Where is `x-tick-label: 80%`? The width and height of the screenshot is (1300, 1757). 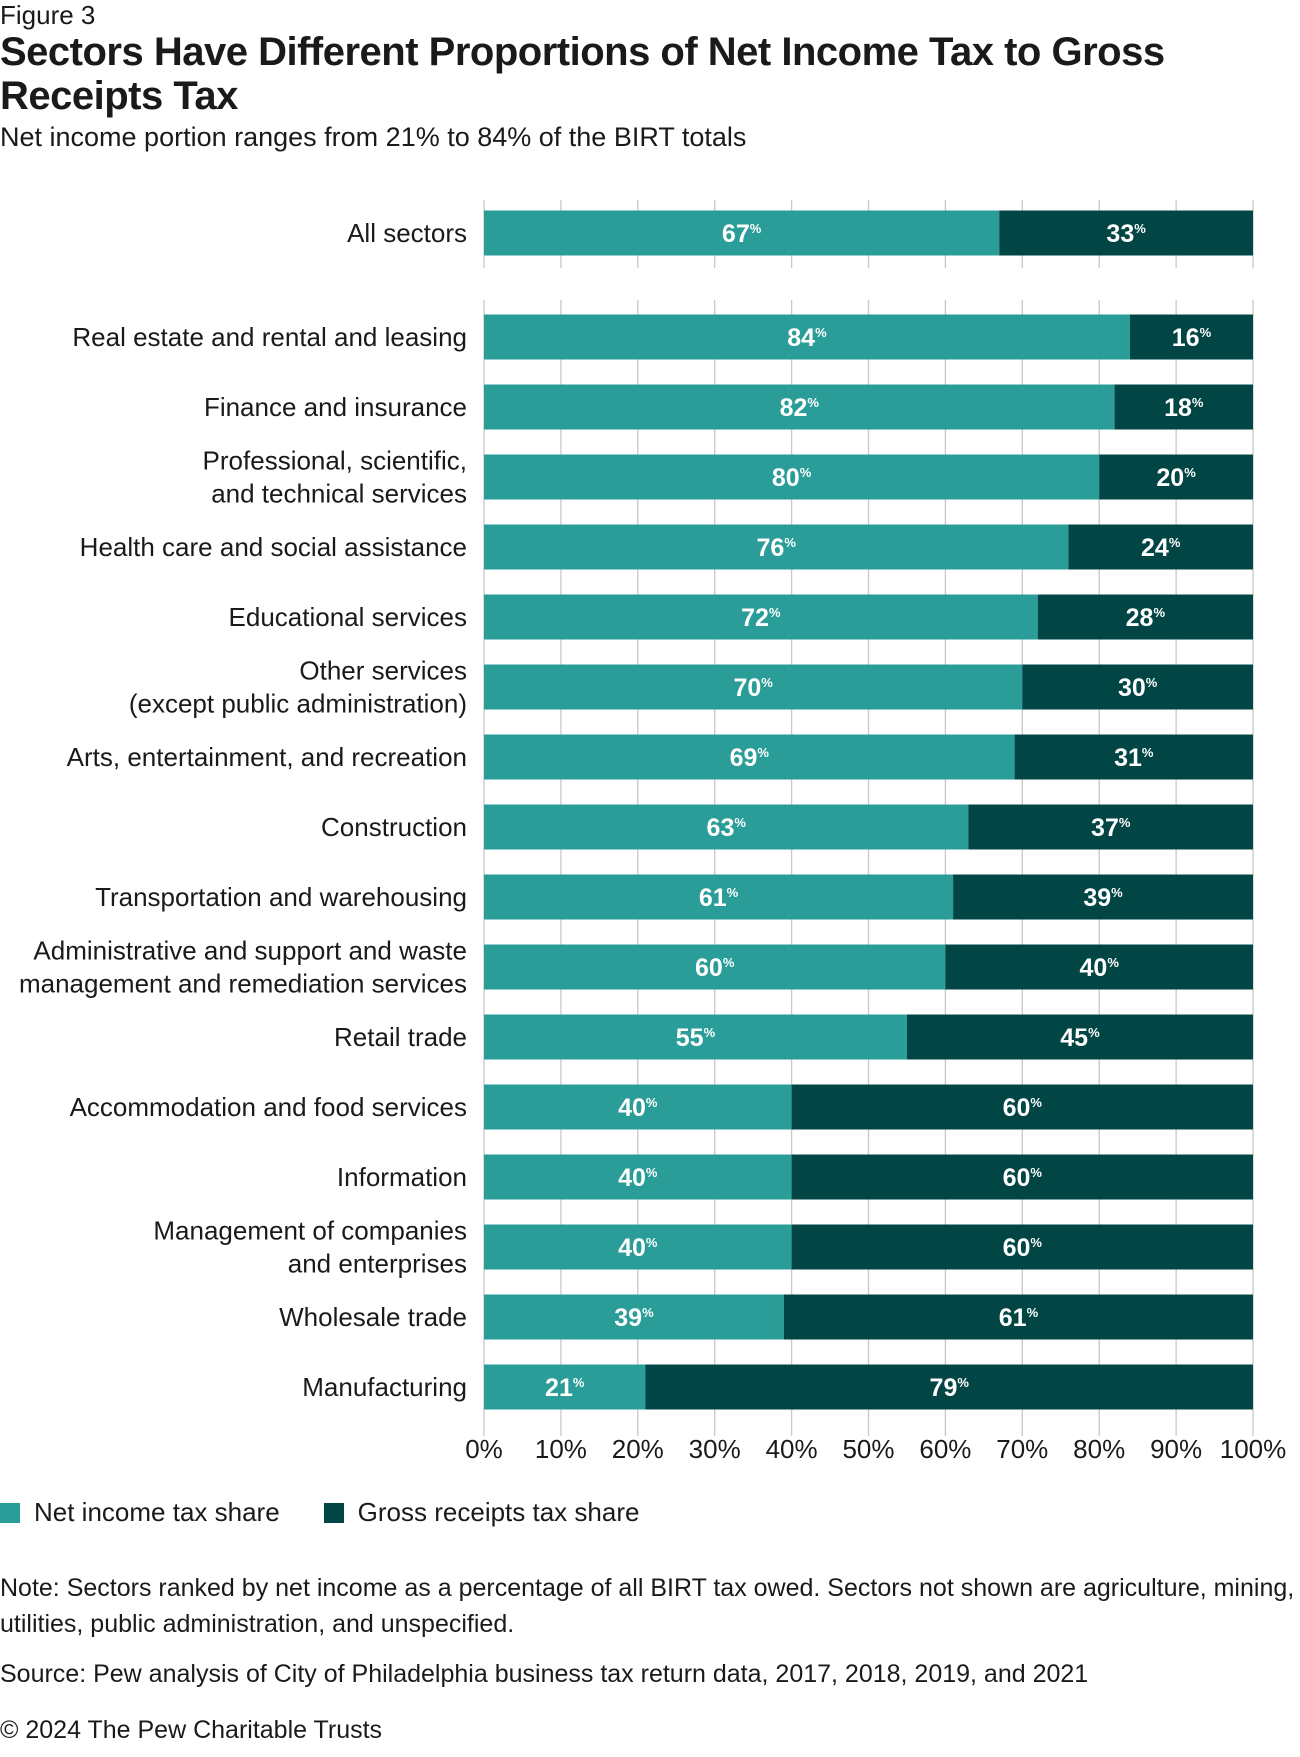 x-tick-label: 80% is located at coordinates (1099, 1449).